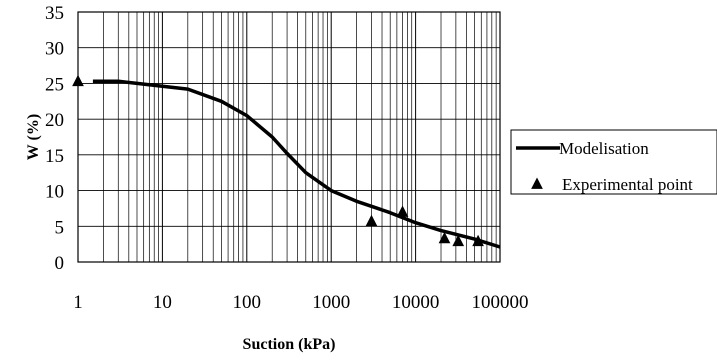  Describe the element at coordinates (60, 227) in the screenshot. I see `y-tick-label: 5` at that location.